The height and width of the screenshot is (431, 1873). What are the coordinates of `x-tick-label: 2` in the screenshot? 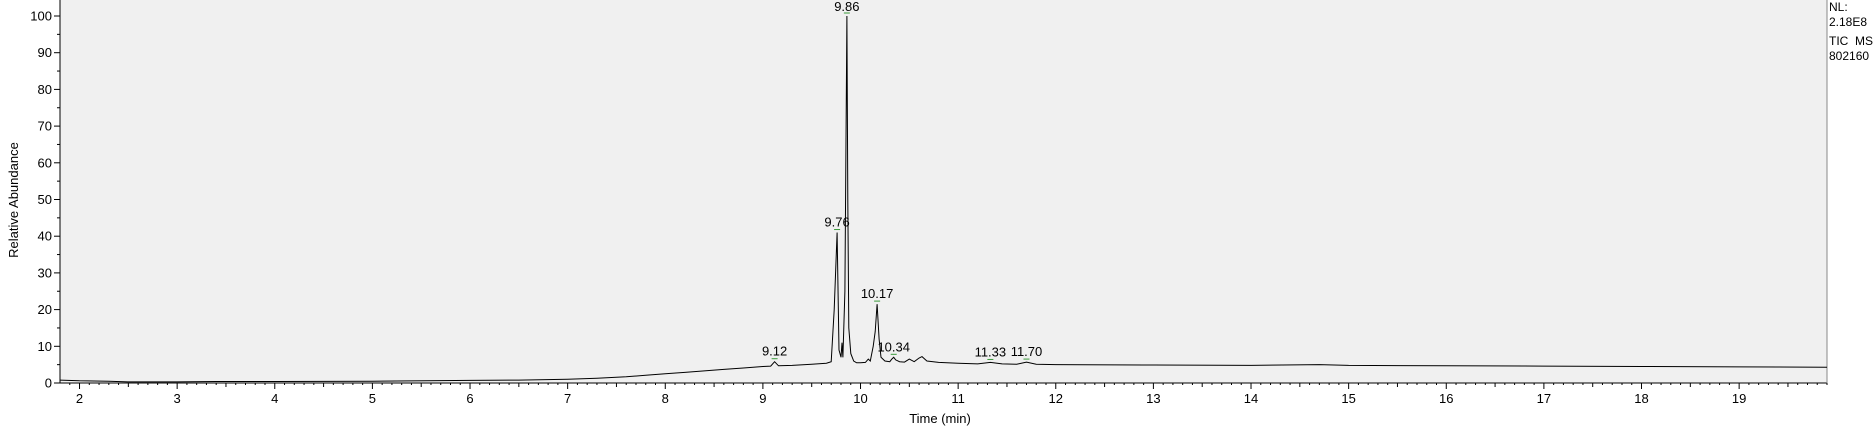 It's located at (79, 398).